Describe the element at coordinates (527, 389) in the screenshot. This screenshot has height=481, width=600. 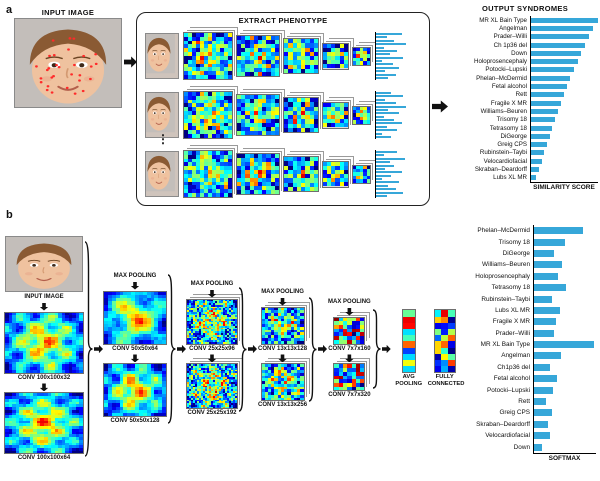
I see `bar-row: Potocki–Lupski` at that location.